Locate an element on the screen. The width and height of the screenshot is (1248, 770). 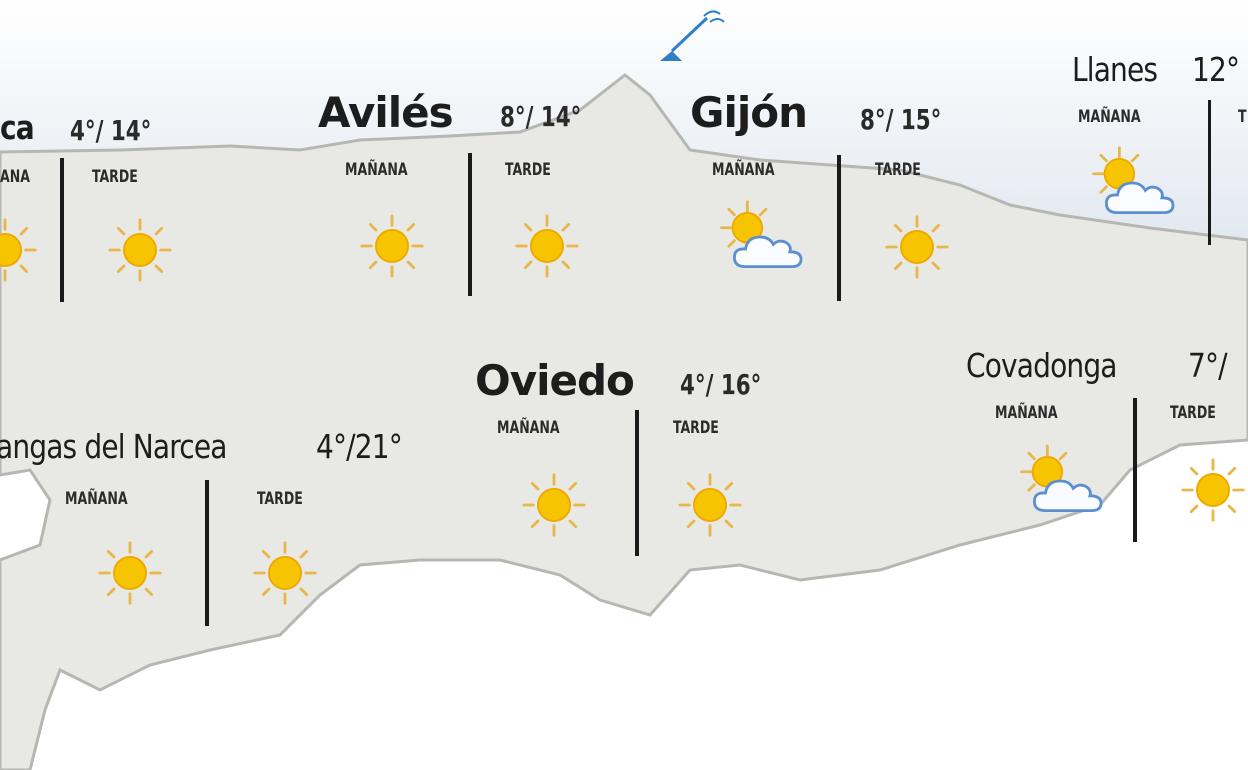
temperature-range: 7°/ is located at coordinates (1208, 365).